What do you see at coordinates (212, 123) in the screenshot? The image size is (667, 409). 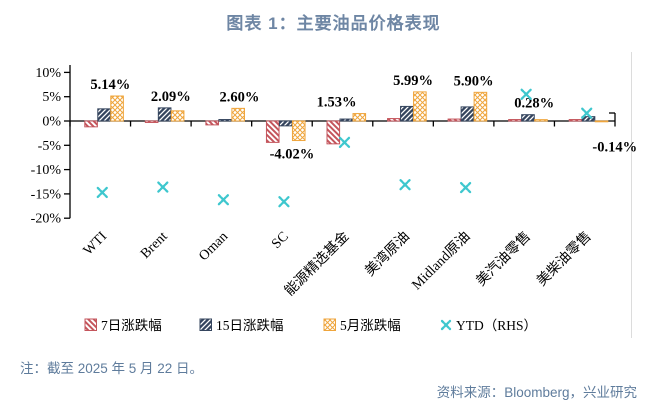 I see `bar-7日涨跌幅-Oman` at bounding box center [212, 123].